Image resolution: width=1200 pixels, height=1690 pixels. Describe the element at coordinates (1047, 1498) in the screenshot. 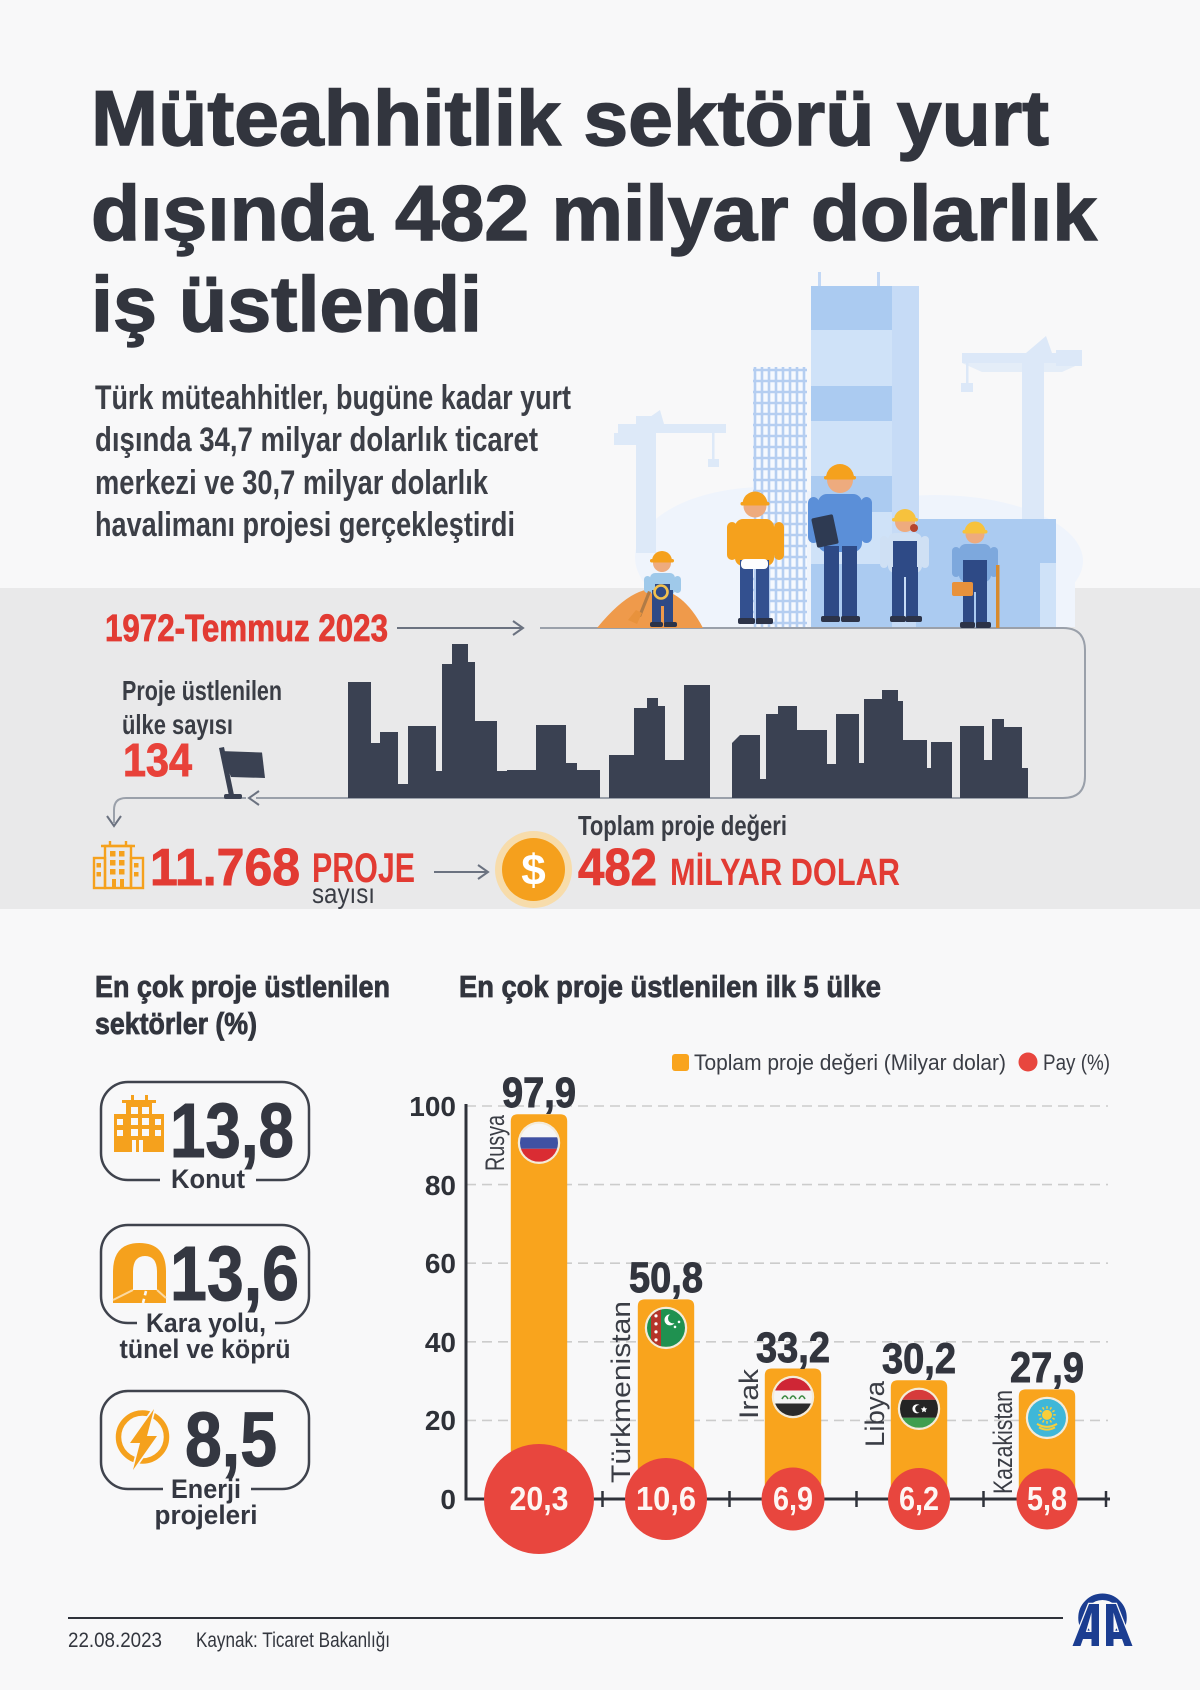

I see `svg-text: 5,8` at that location.